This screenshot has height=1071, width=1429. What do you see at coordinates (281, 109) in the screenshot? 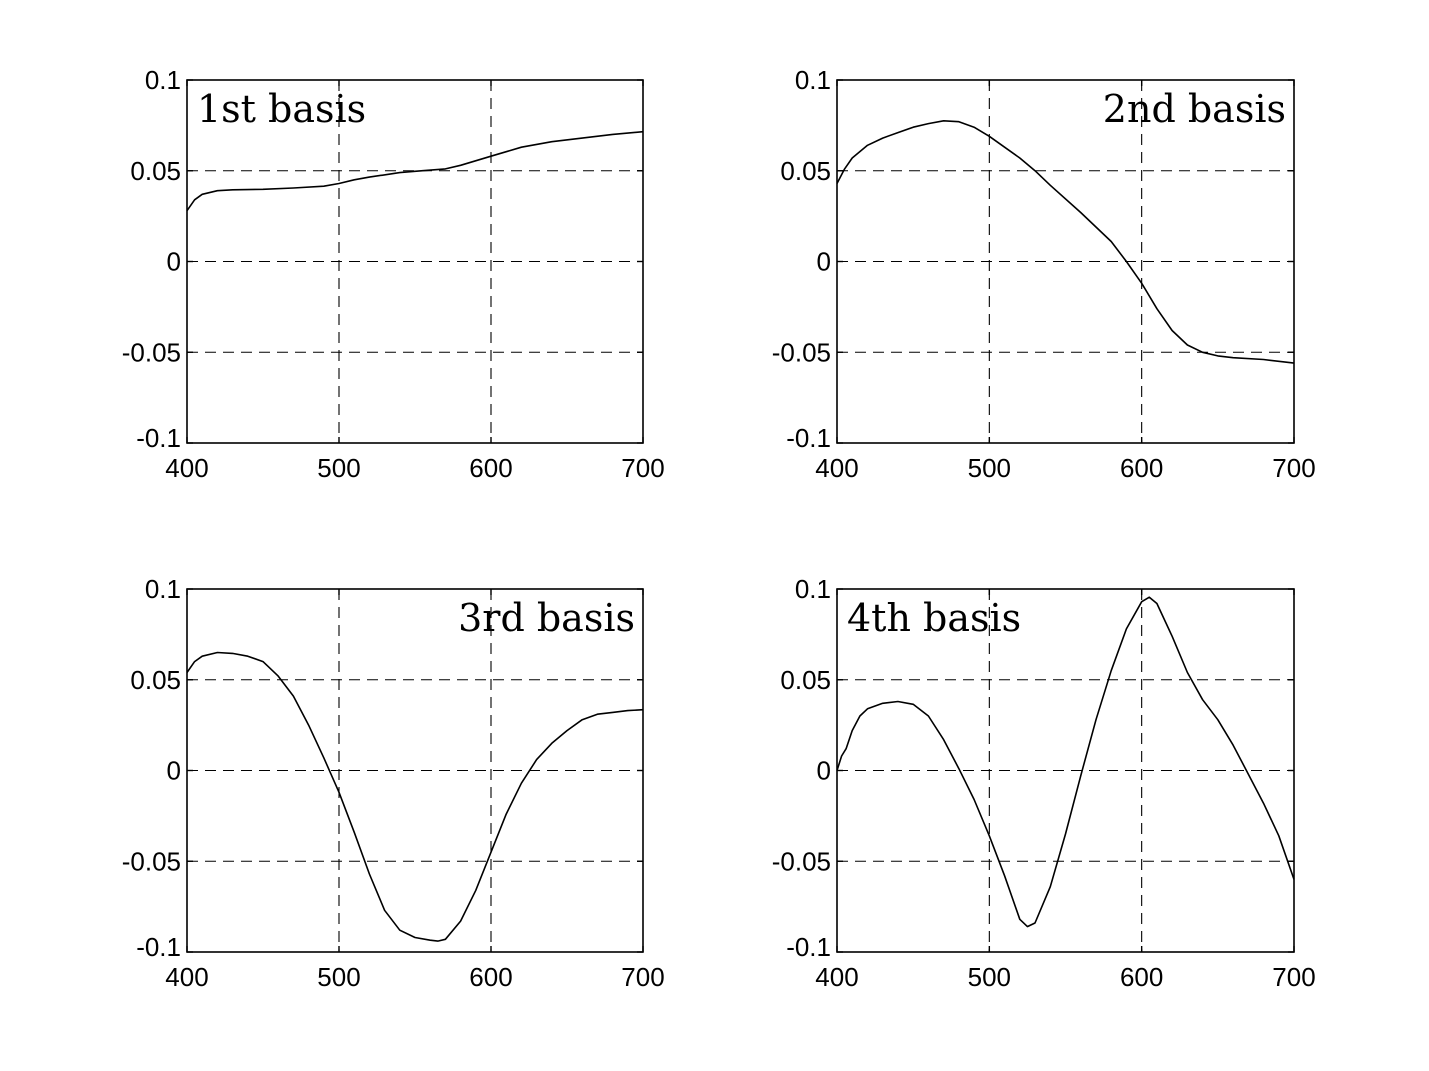
I see `panel-title: 1st basis` at bounding box center [281, 109].